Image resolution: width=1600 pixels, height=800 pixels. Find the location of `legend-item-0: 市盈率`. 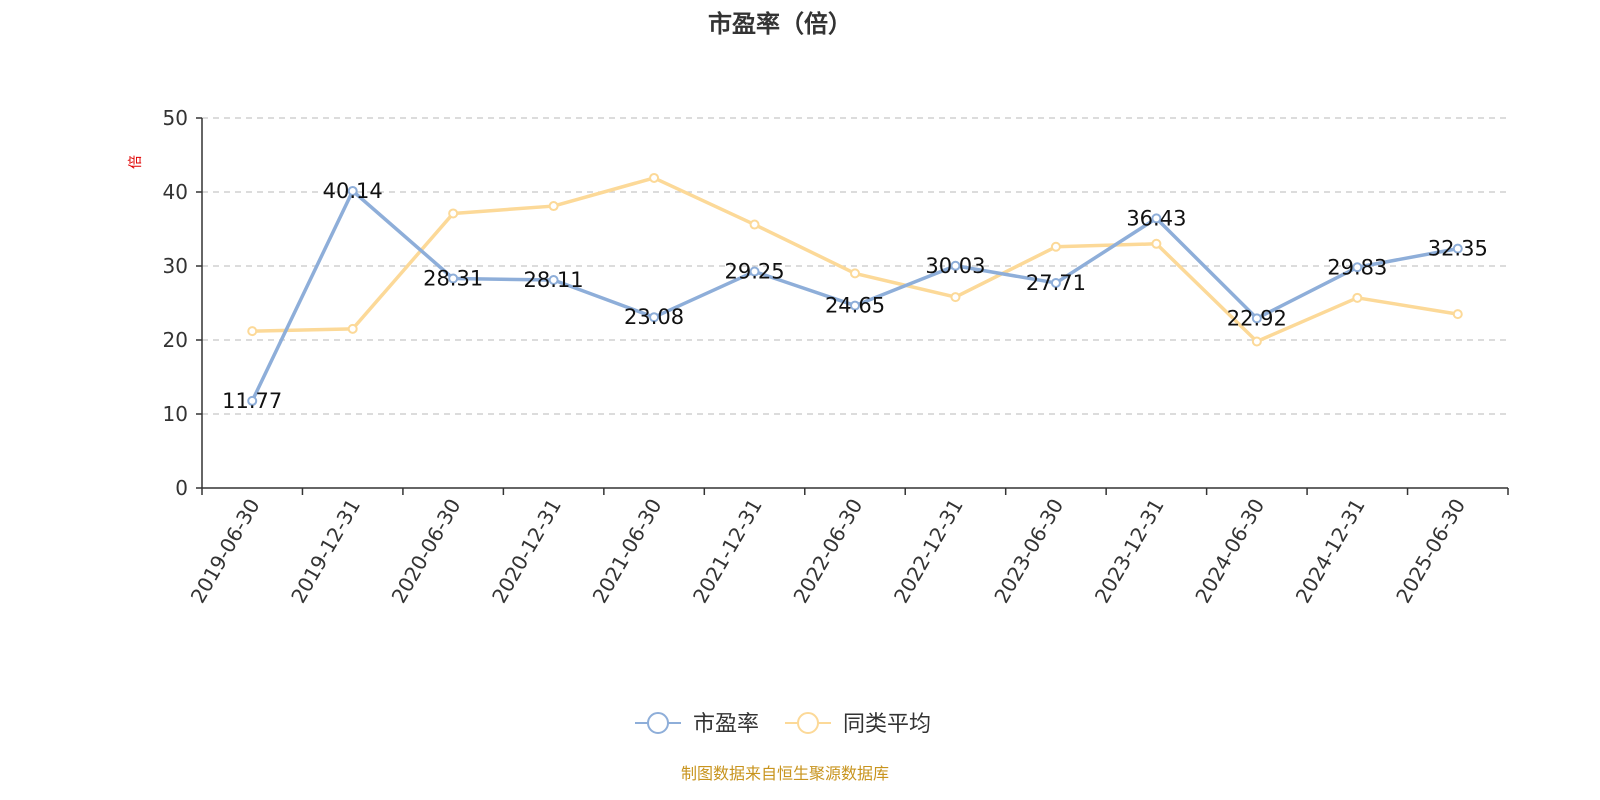

legend-item-0: 市盈率 is located at coordinates (697, 724).